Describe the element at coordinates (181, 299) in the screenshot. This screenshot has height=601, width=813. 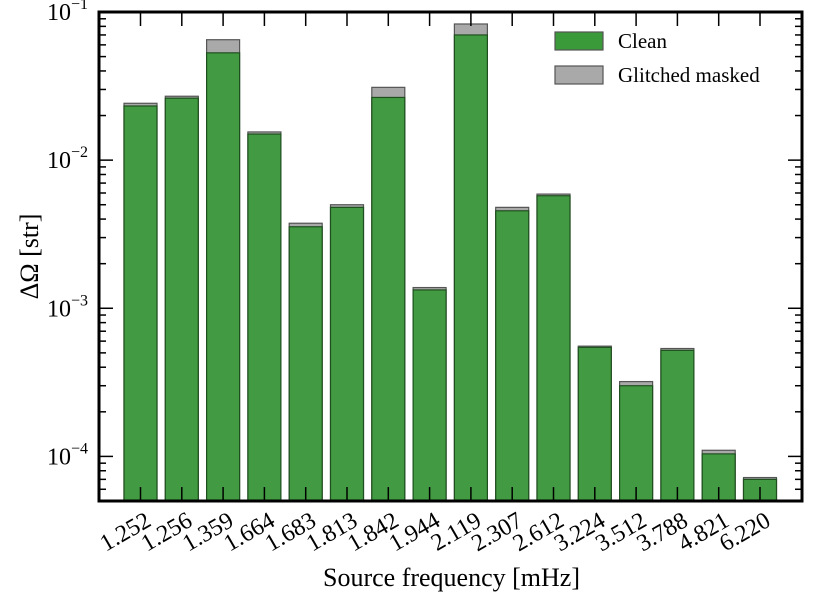
I see `bar-clean-1.256` at that location.